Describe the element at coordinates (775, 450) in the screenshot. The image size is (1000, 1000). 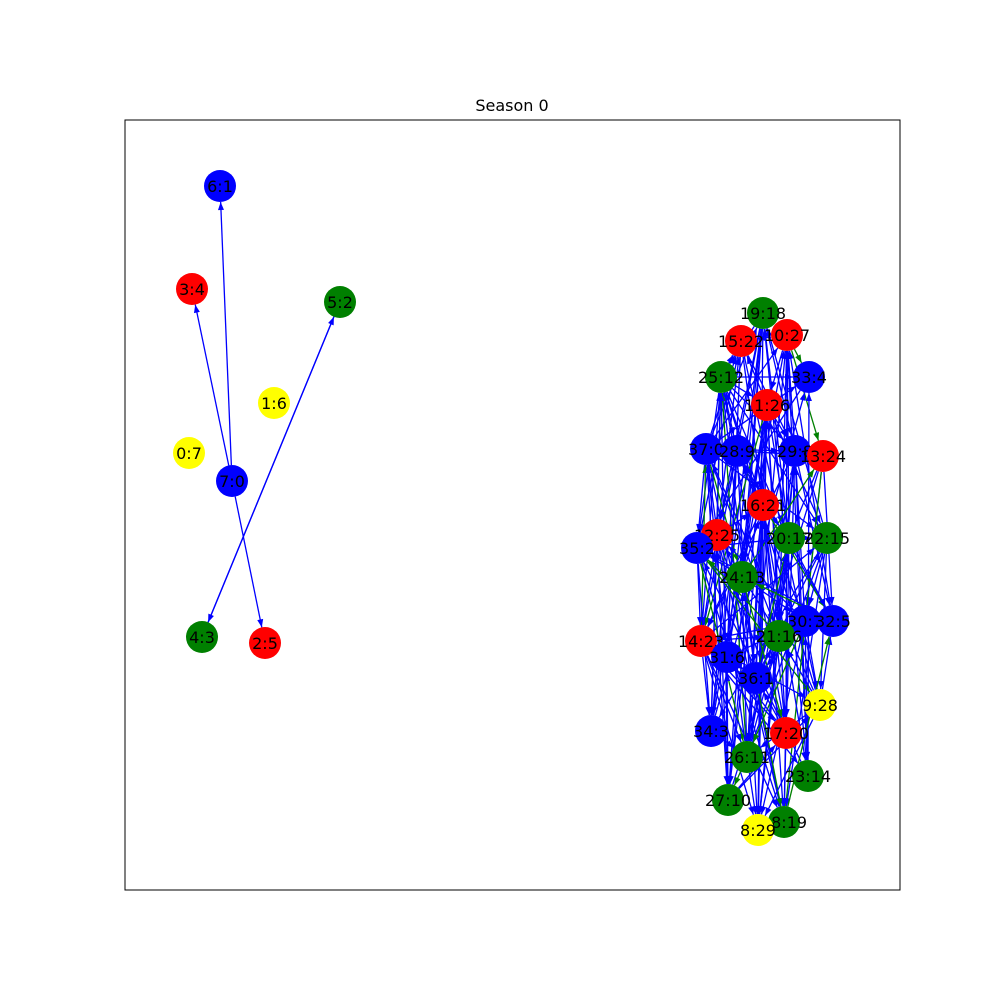
I see `cluster-edge-68-arrowhead` at that location.